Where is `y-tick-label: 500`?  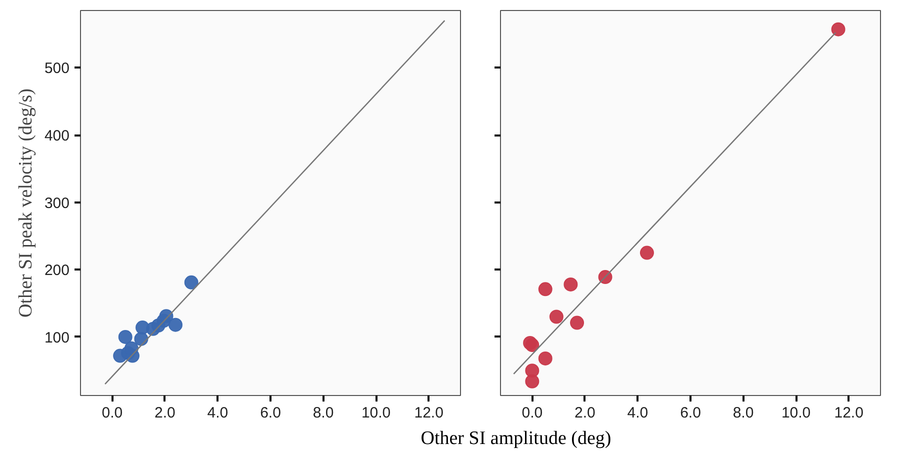
y-tick-label: 500 is located at coordinates (57, 69).